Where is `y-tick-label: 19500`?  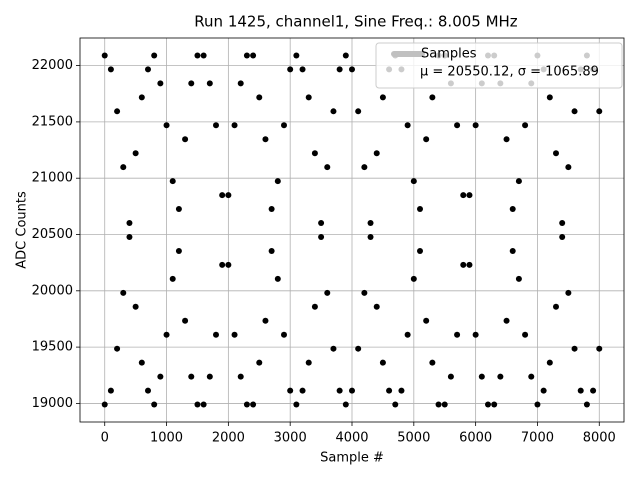 y-tick-label: 19500 is located at coordinates (52, 347).